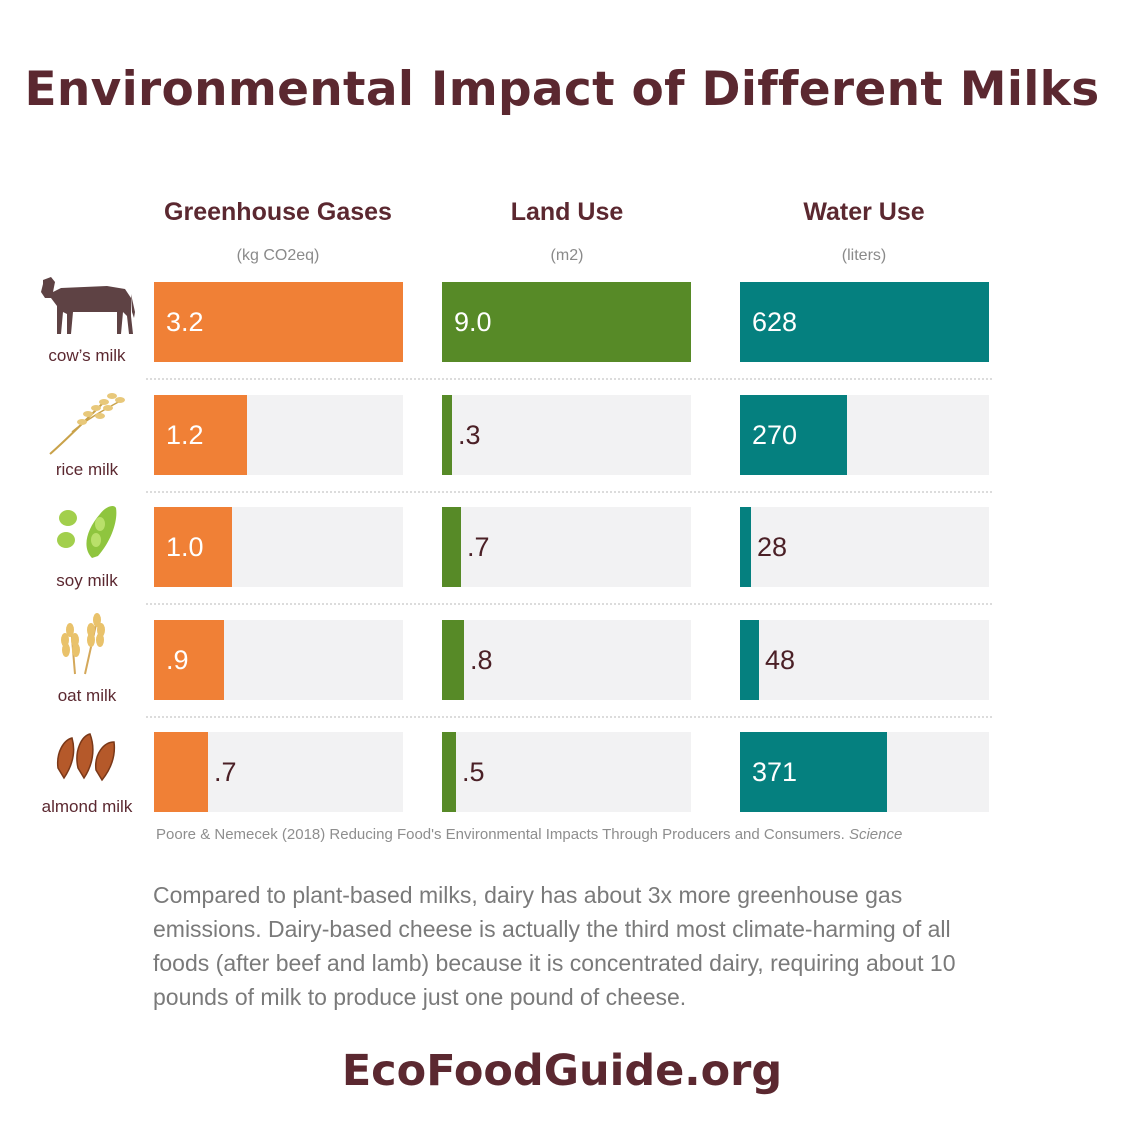  What do you see at coordinates (185, 321) in the screenshot?
I see `data-label: 3.2` at bounding box center [185, 321].